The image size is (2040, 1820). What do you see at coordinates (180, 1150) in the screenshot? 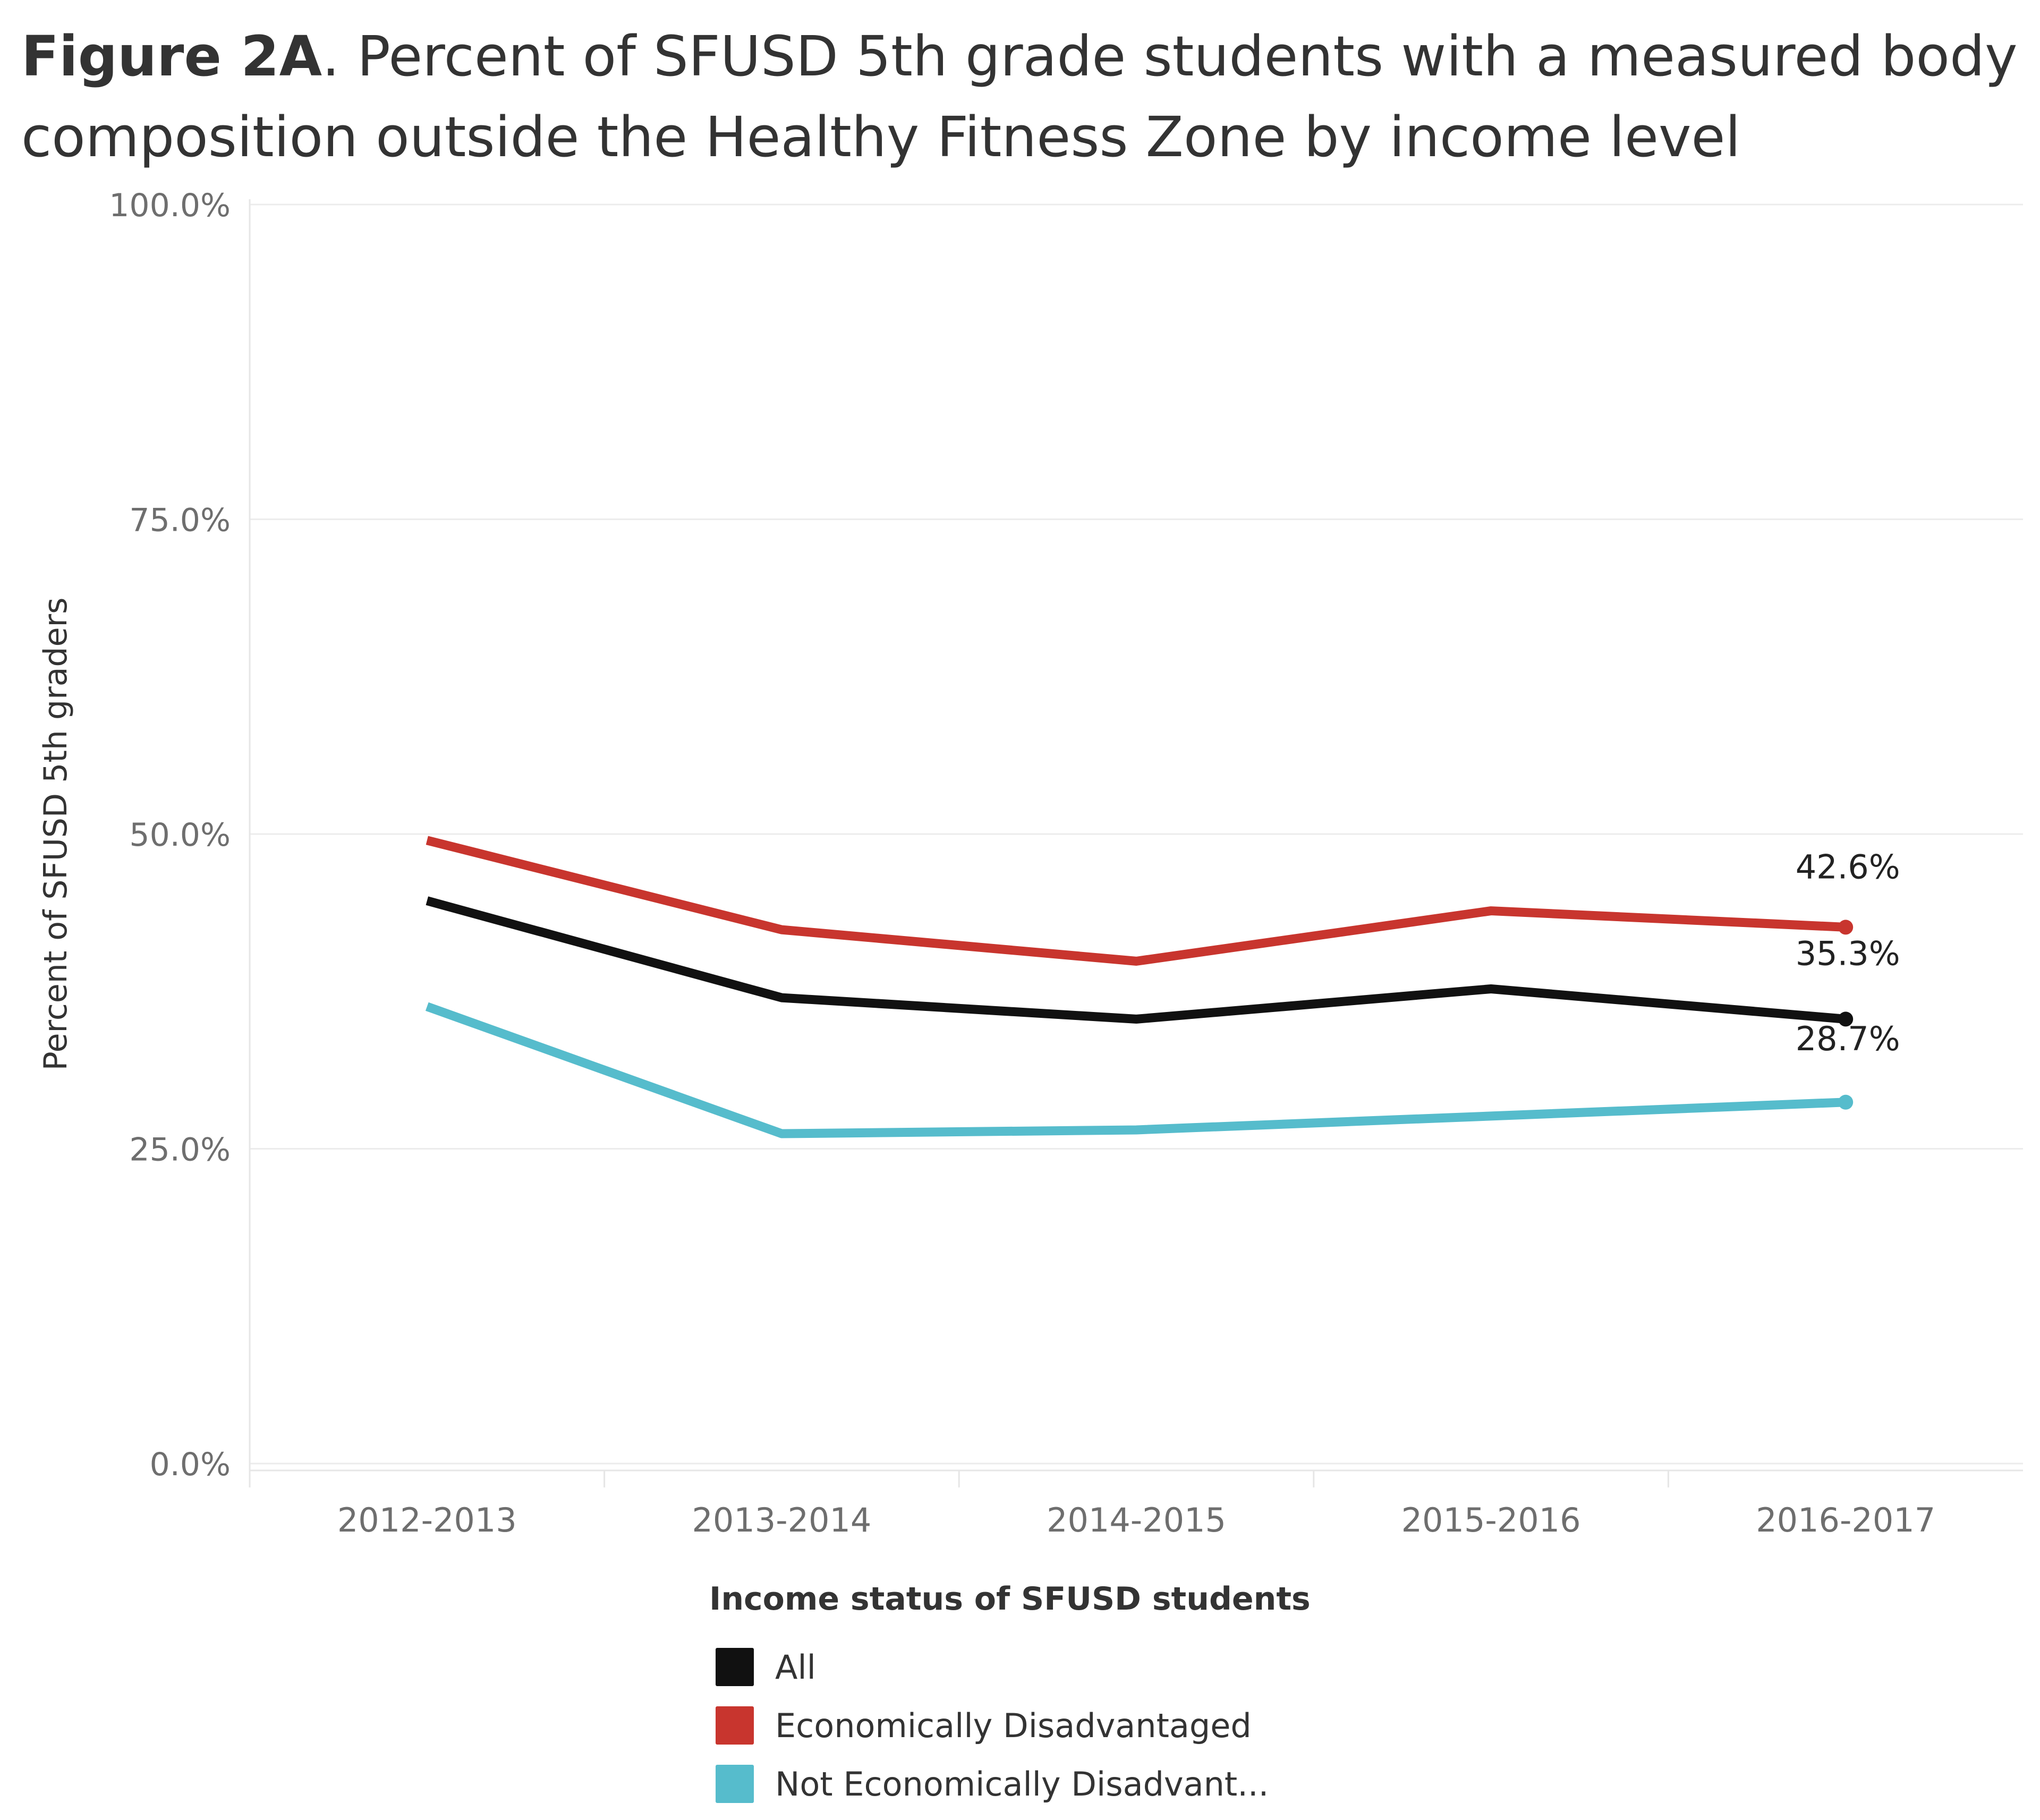
I see `y-tick-label: 25.0%` at bounding box center [180, 1150].